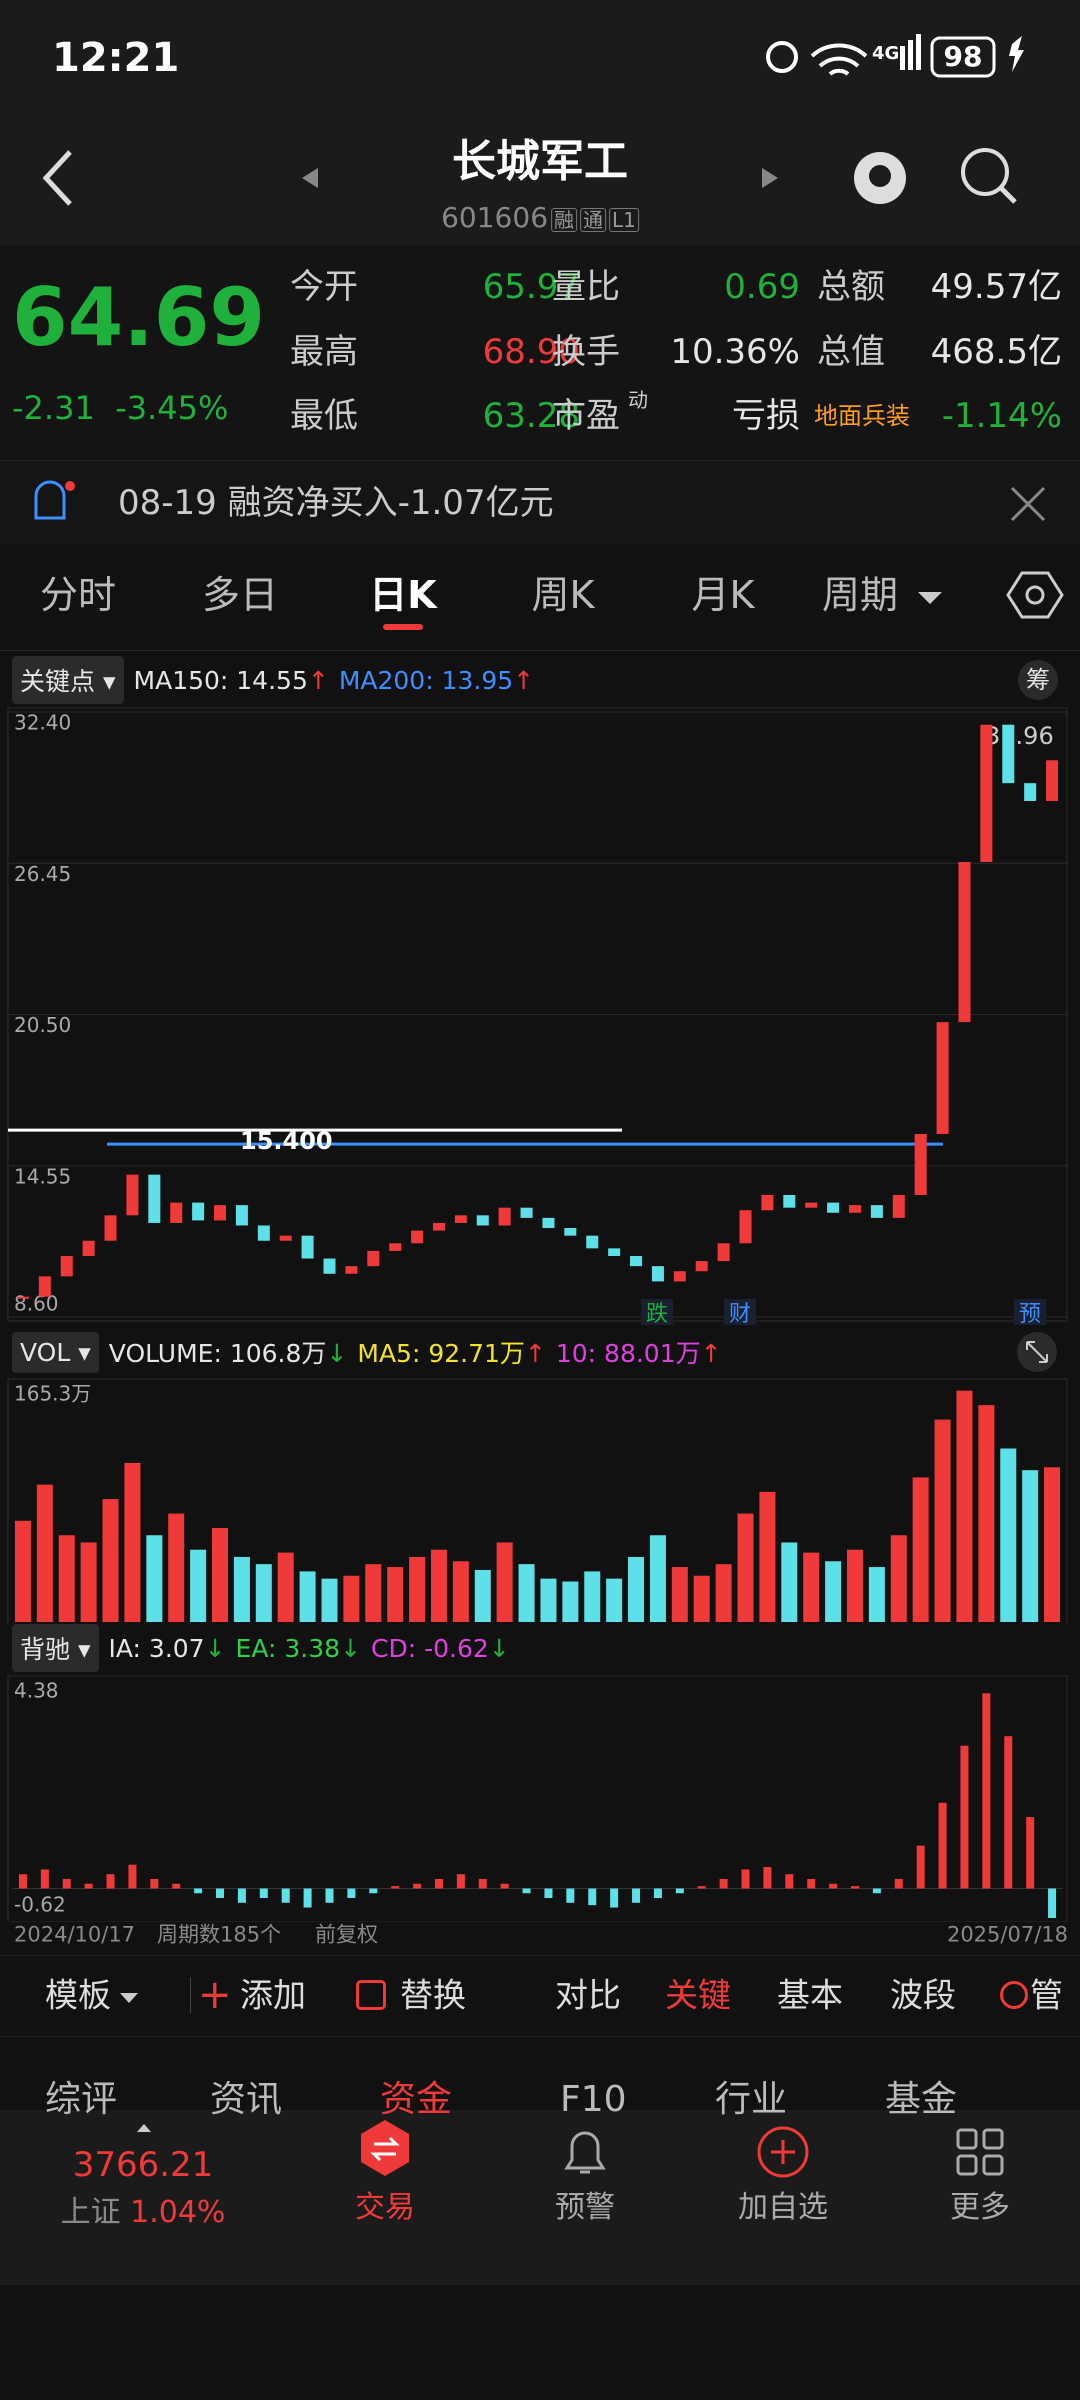 The height and width of the screenshot is (2400, 1080). I want to click on period-tab: 周期, so click(860, 595).